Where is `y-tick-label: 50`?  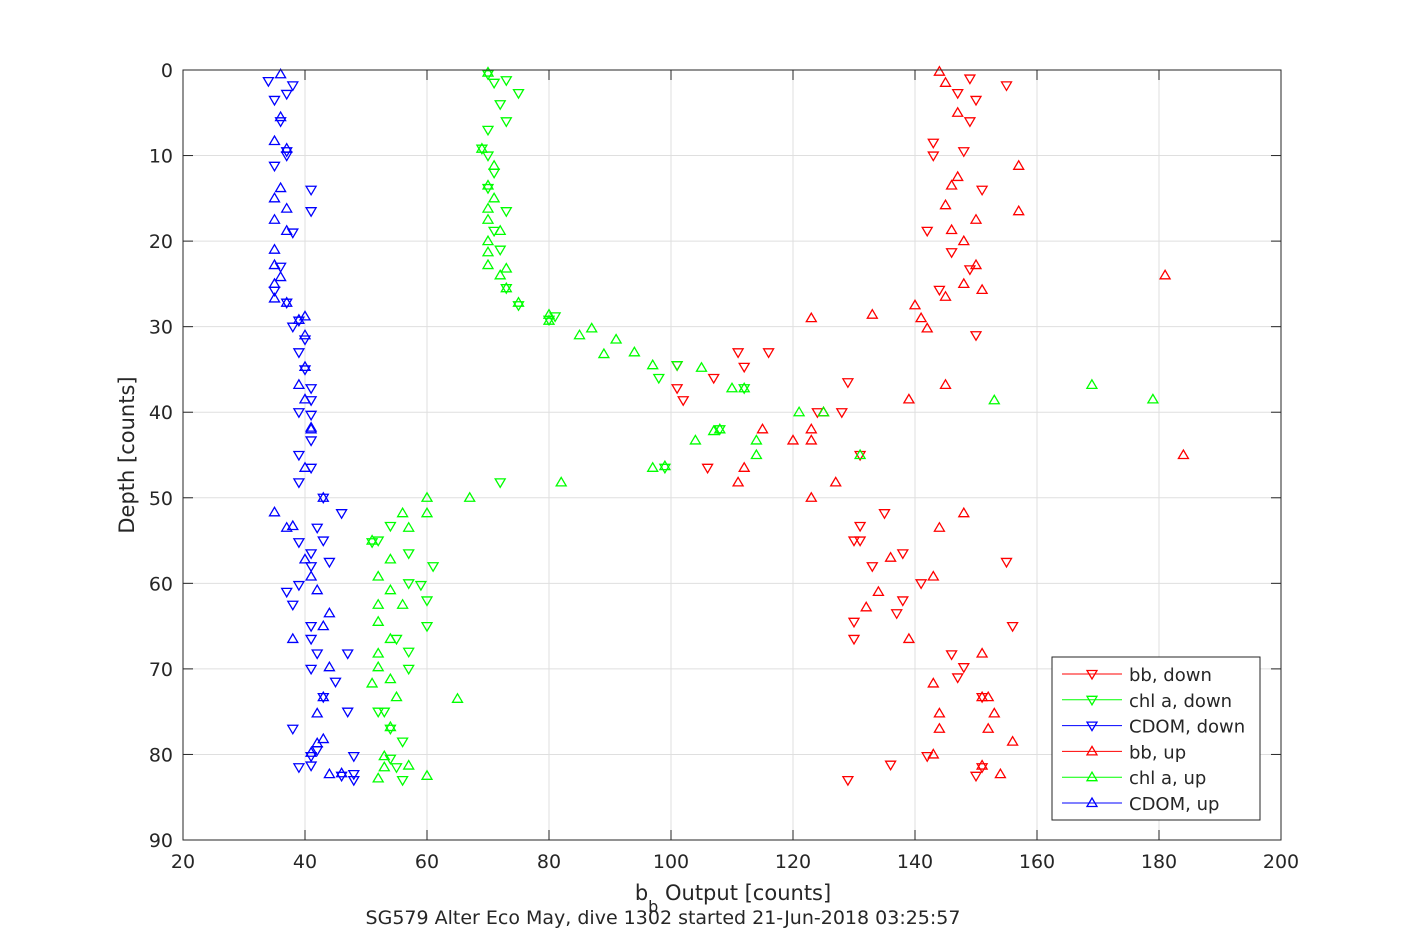
y-tick-label: 50 is located at coordinates (161, 499).